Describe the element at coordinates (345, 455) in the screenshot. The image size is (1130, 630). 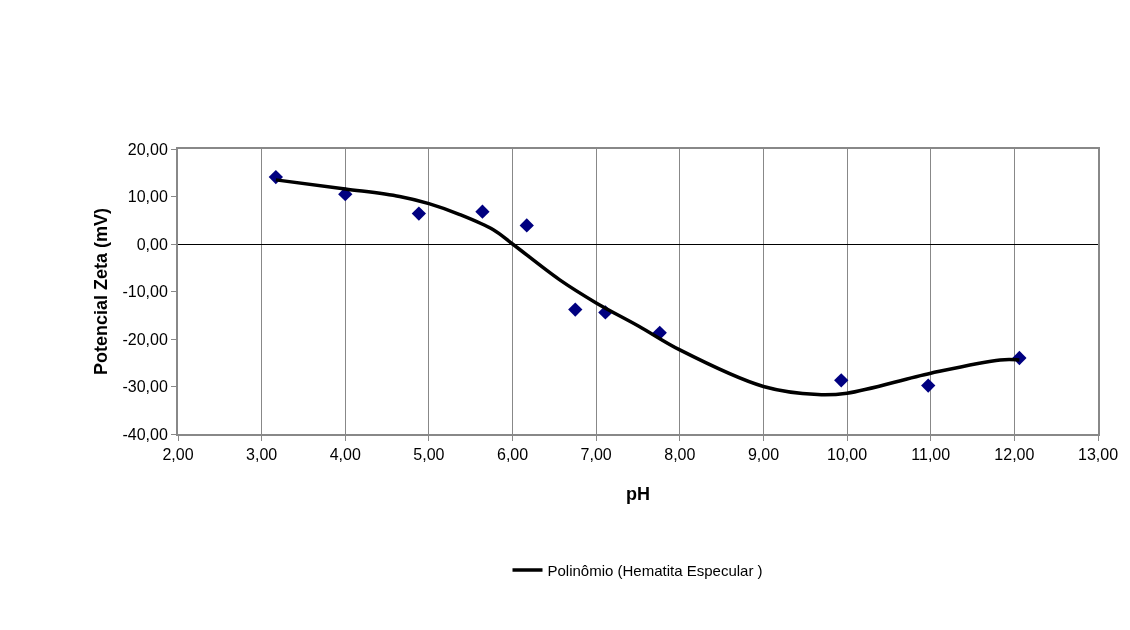
I see `x-tick-label: 4,00` at that location.